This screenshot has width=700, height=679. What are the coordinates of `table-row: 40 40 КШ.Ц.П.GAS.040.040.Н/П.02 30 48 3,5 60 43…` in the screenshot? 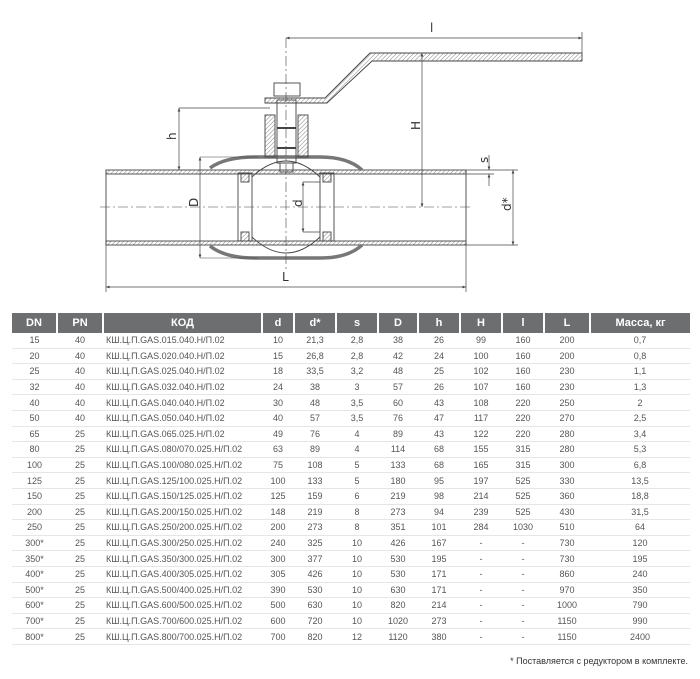 It's located at (351, 402).